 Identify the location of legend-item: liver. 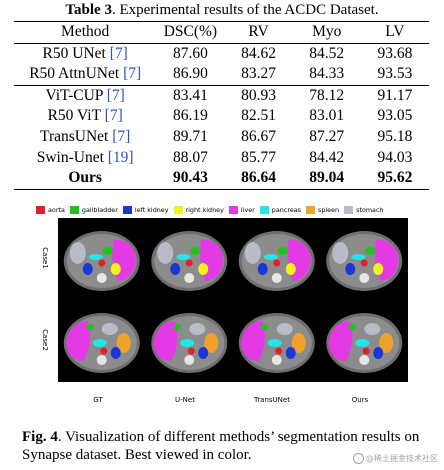
(241, 210).